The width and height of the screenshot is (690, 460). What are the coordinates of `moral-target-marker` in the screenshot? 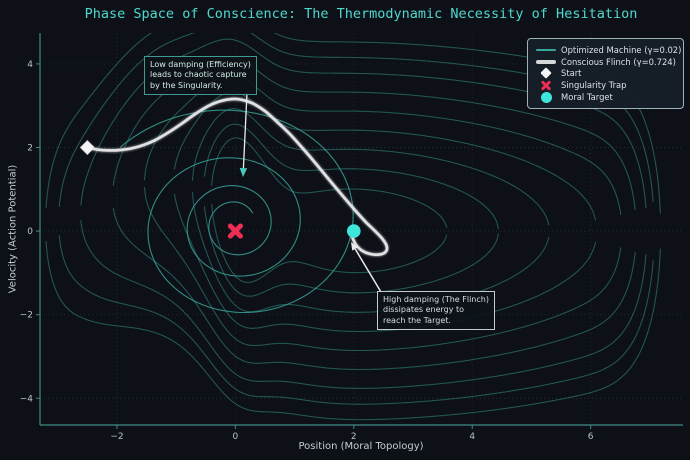 It's located at (354, 231).